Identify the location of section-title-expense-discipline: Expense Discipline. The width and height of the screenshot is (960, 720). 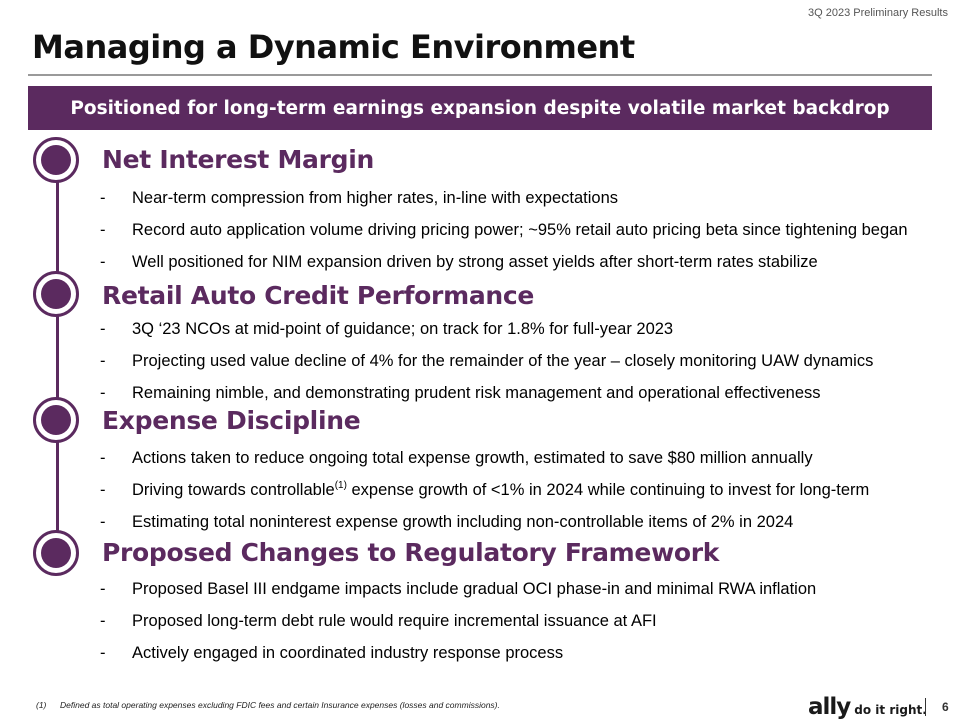
(231, 420).